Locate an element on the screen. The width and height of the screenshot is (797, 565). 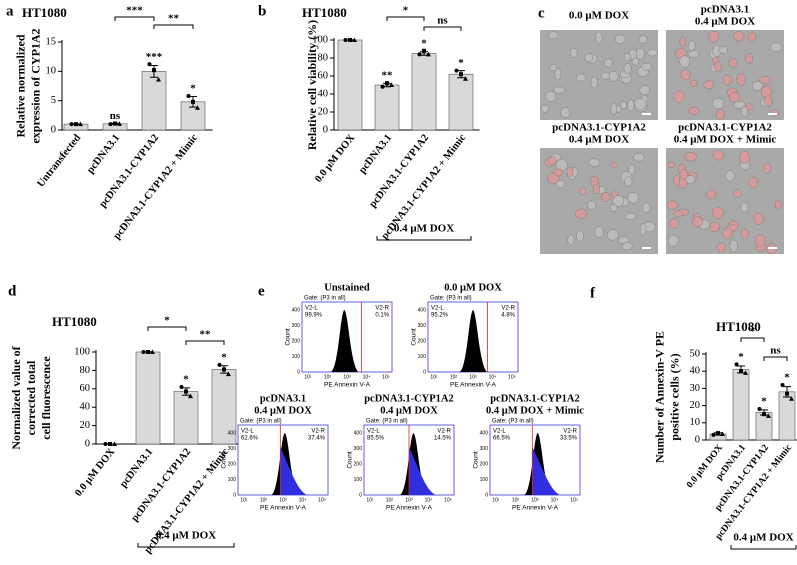
y-axis-label: corrected total is located at coordinates (31, 397).